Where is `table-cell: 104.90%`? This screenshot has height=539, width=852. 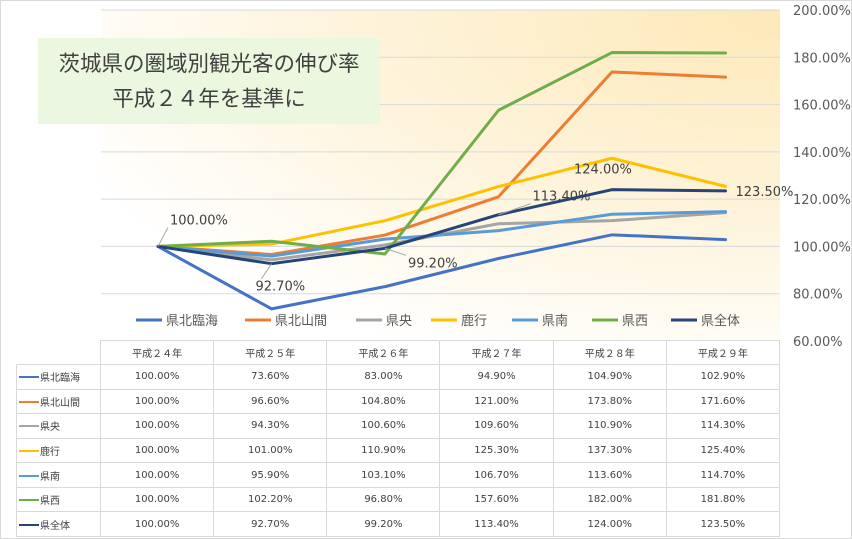
table-cell: 104.90% is located at coordinates (609, 377).